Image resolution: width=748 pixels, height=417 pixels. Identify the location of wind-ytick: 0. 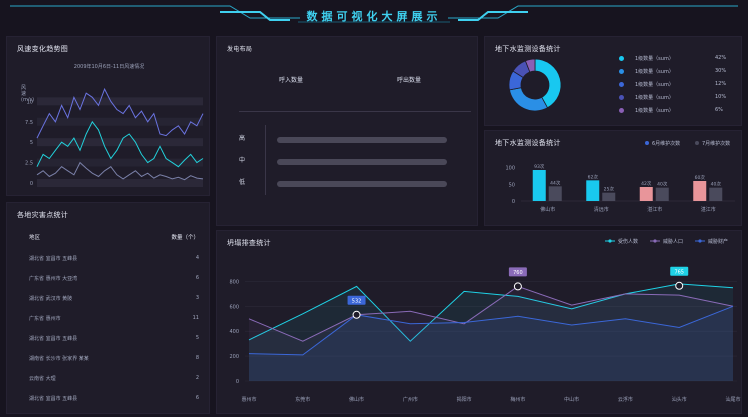
(31, 184).